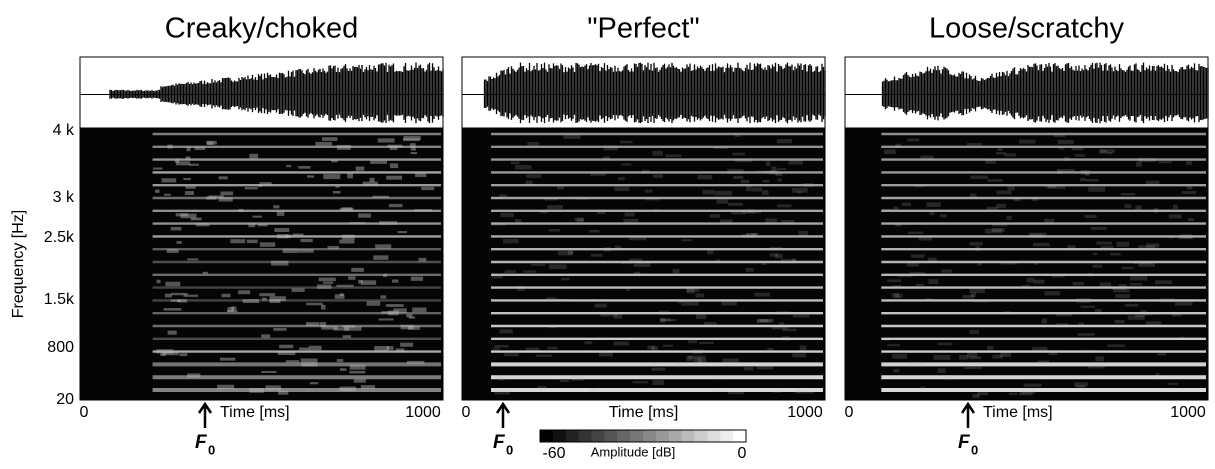 The image size is (1215, 469). I want to click on colorbar-frame, so click(643, 436).